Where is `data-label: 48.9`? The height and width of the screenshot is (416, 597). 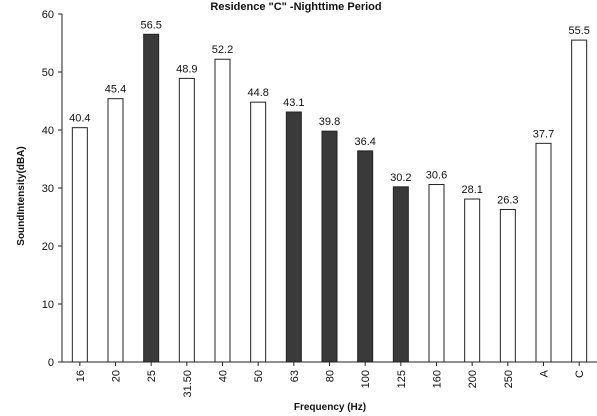
data-label: 48.9 is located at coordinates (186, 69).